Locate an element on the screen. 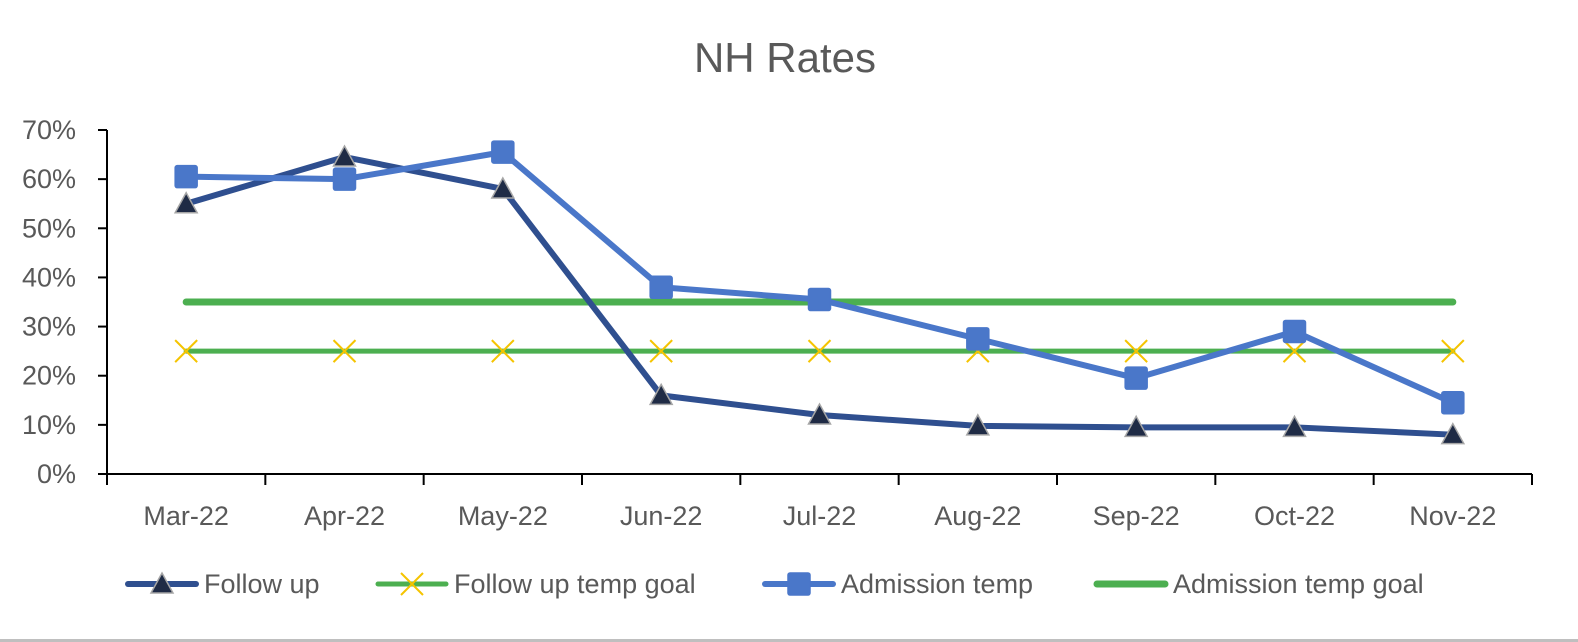  legend-item: Follow up temp goal is located at coordinates (535, 584).